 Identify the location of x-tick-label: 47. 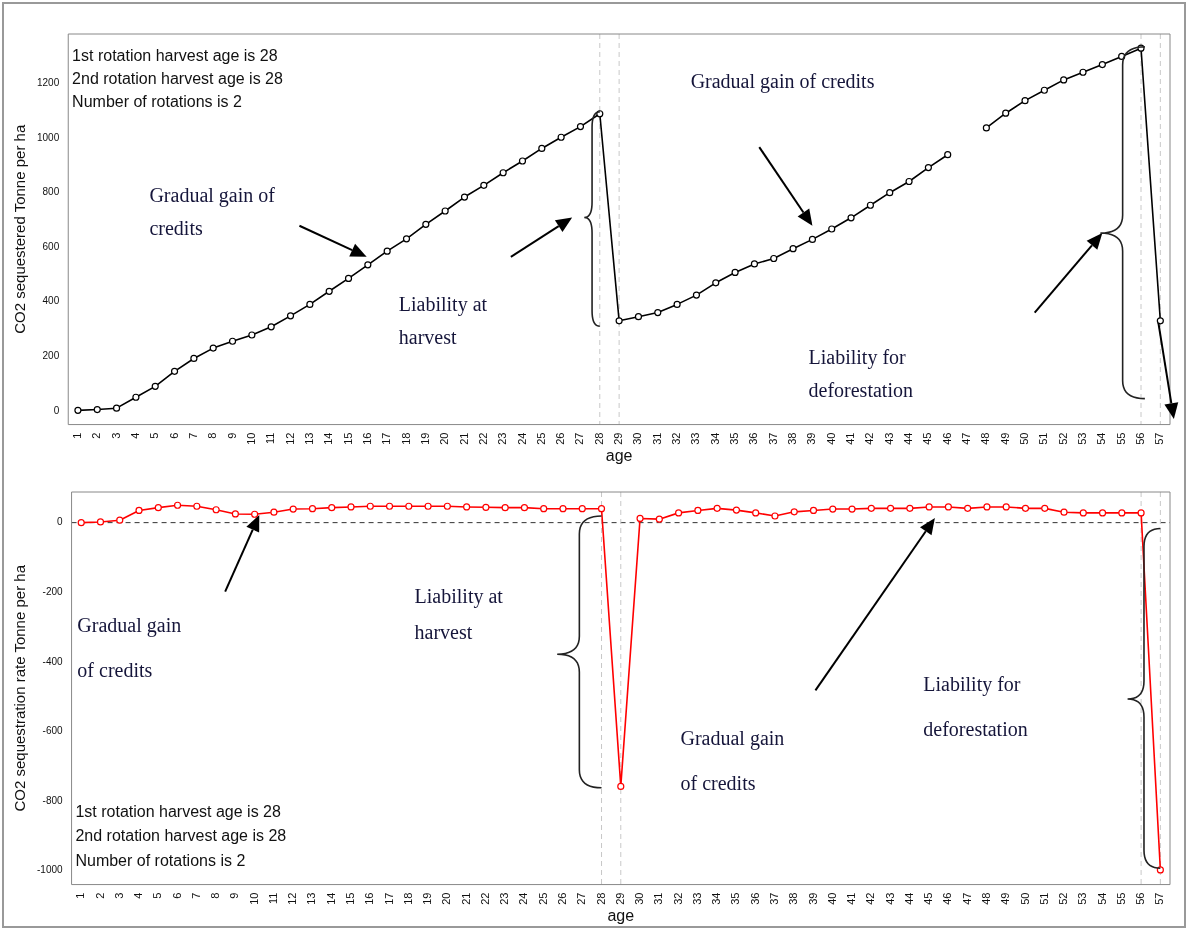
(966, 898).